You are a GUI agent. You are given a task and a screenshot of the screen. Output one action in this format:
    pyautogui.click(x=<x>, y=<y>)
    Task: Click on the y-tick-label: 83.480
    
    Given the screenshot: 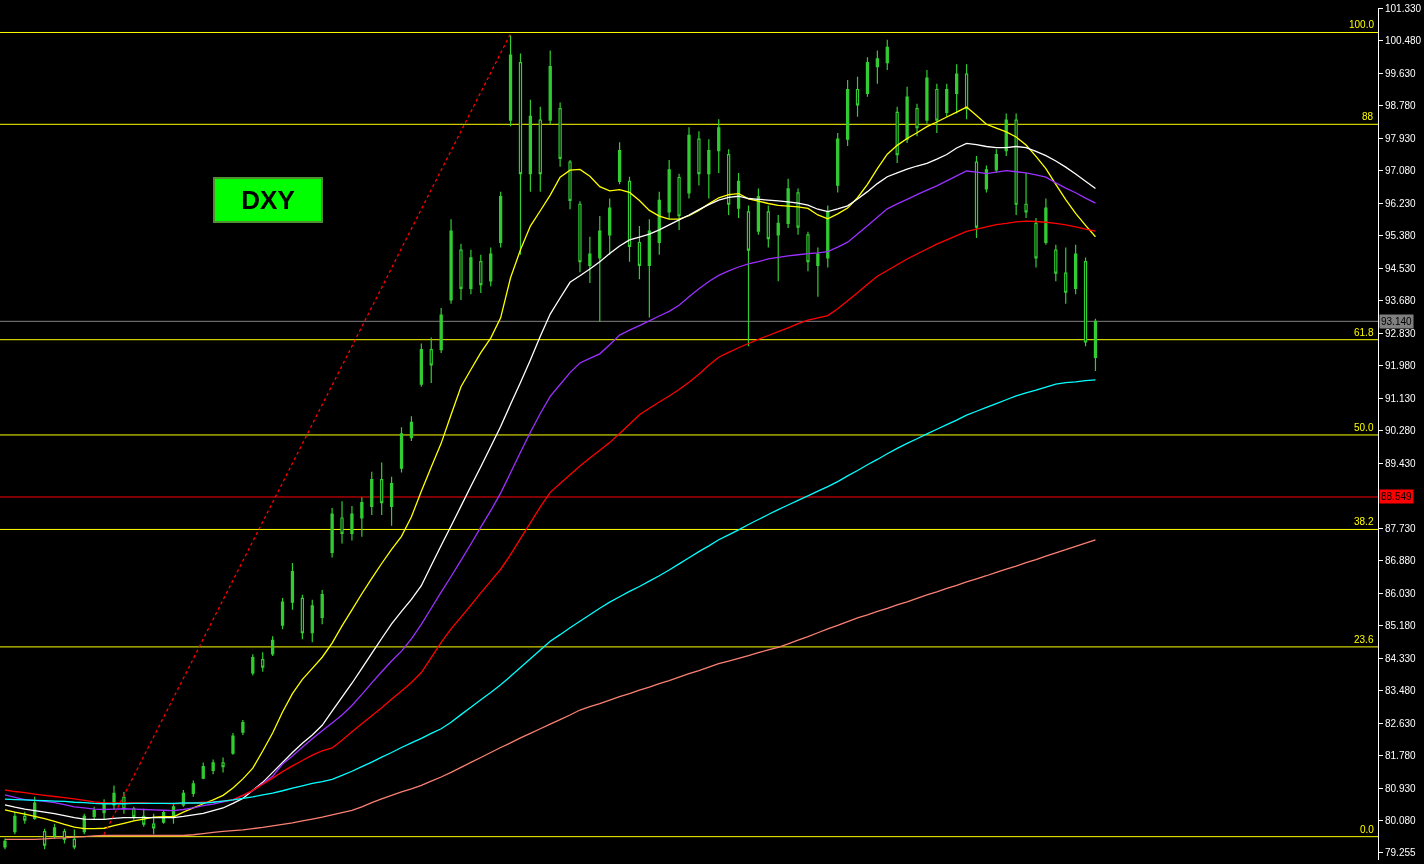 What is the action you would take?
    pyautogui.click(x=1401, y=691)
    